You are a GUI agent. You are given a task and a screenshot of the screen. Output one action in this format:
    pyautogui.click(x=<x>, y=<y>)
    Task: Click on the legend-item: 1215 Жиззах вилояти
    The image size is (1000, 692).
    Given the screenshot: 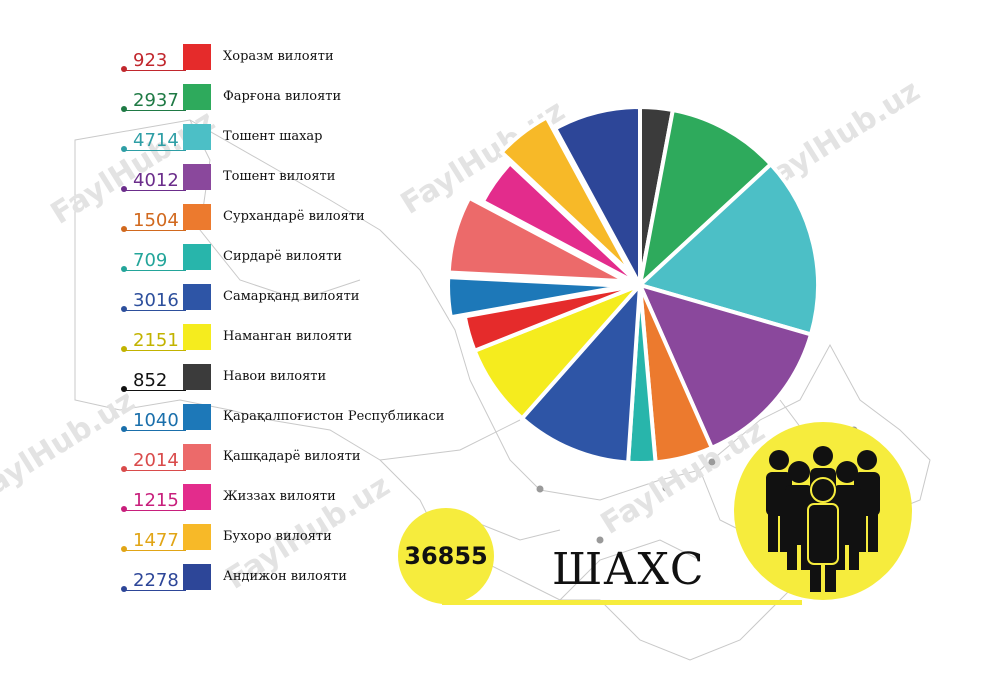 What is the action you would take?
    pyautogui.click(x=288, y=499)
    